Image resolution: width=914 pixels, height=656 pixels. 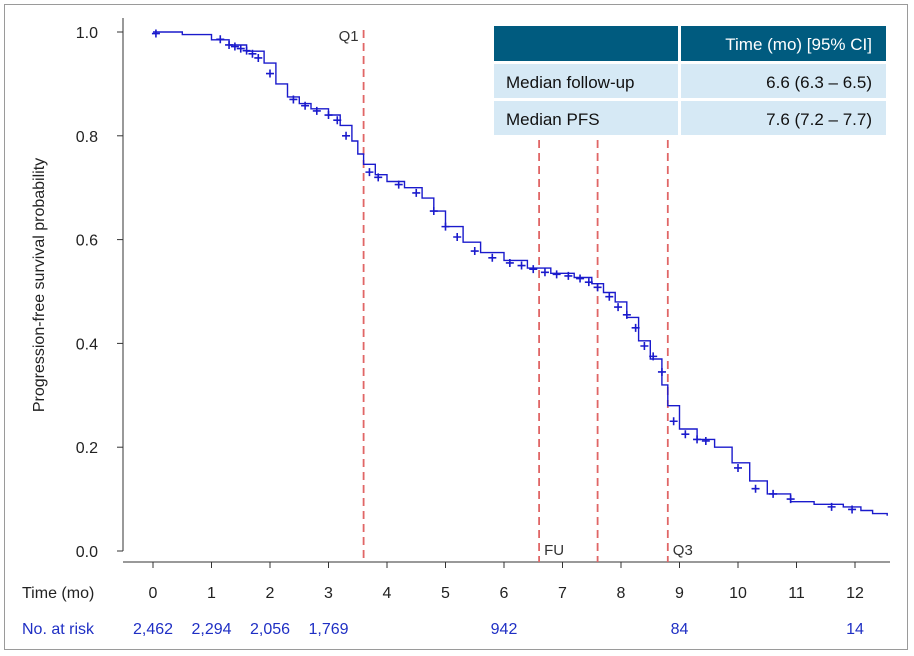 What do you see at coordinates (680, 629) in the screenshot?
I see `risk-value: 84` at bounding box center [680, 629].